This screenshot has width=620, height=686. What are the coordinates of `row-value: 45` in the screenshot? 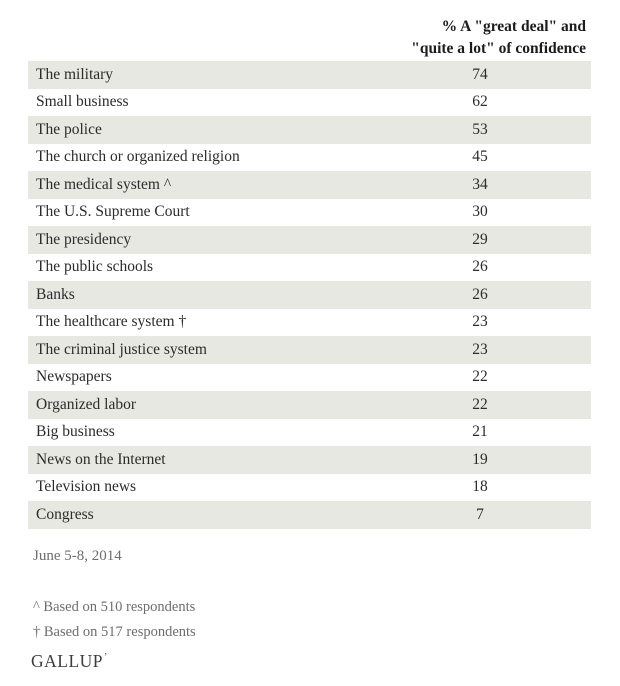 It's located at (480, 157).